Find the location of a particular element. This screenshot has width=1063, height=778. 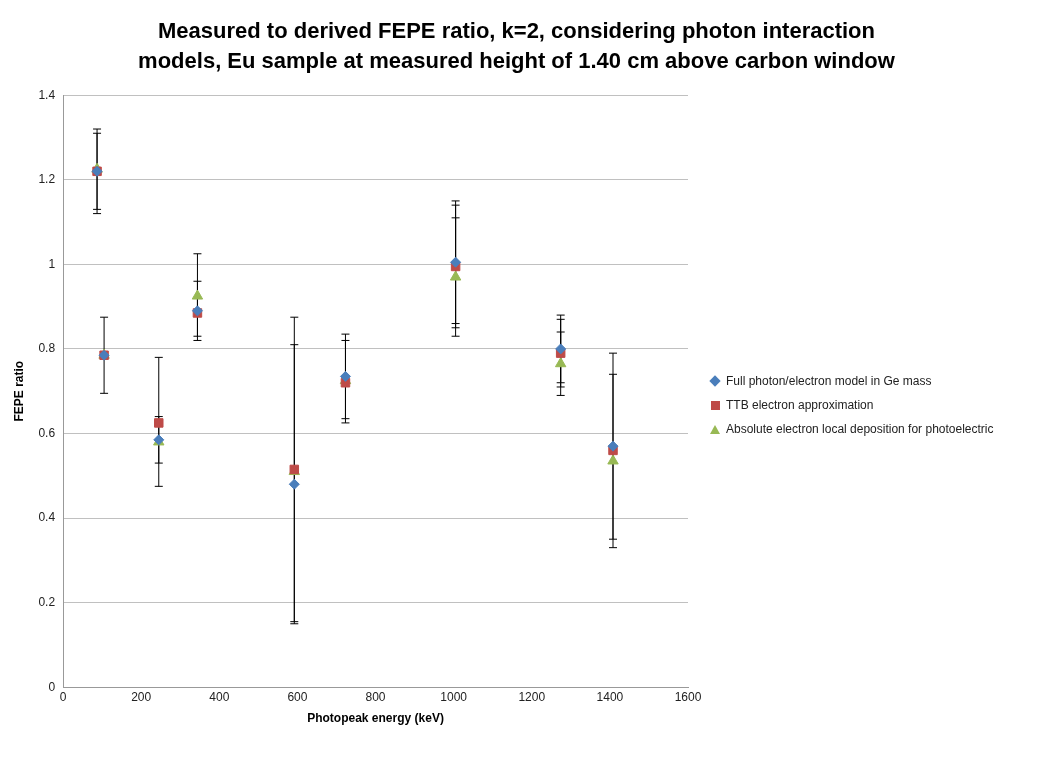

x-tick-label: 1400 is located at coordinates (610, 696).